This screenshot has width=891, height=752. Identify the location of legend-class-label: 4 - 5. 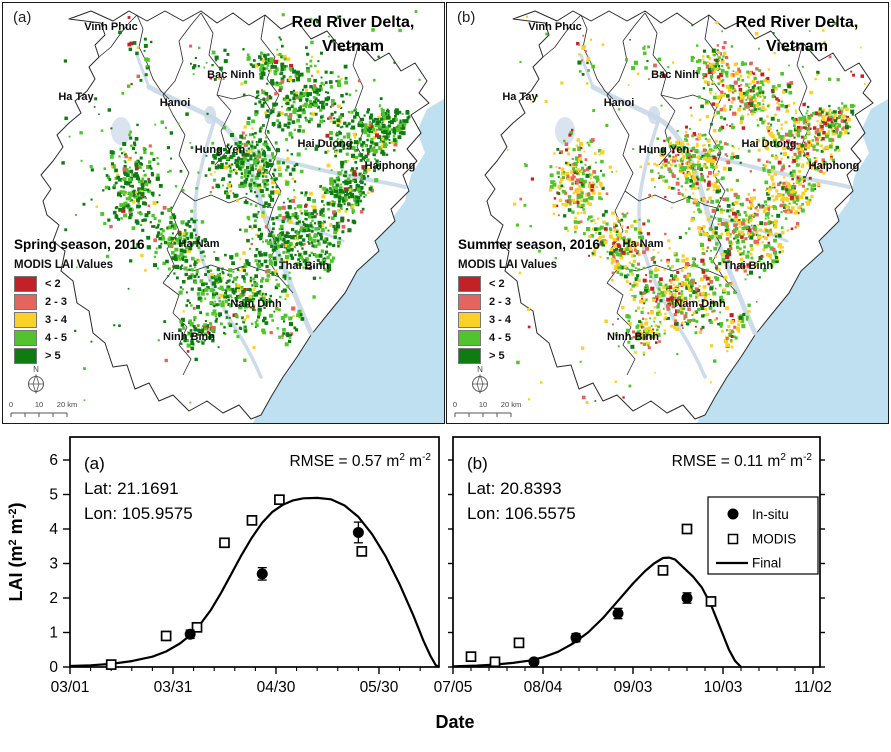
(56, 338).